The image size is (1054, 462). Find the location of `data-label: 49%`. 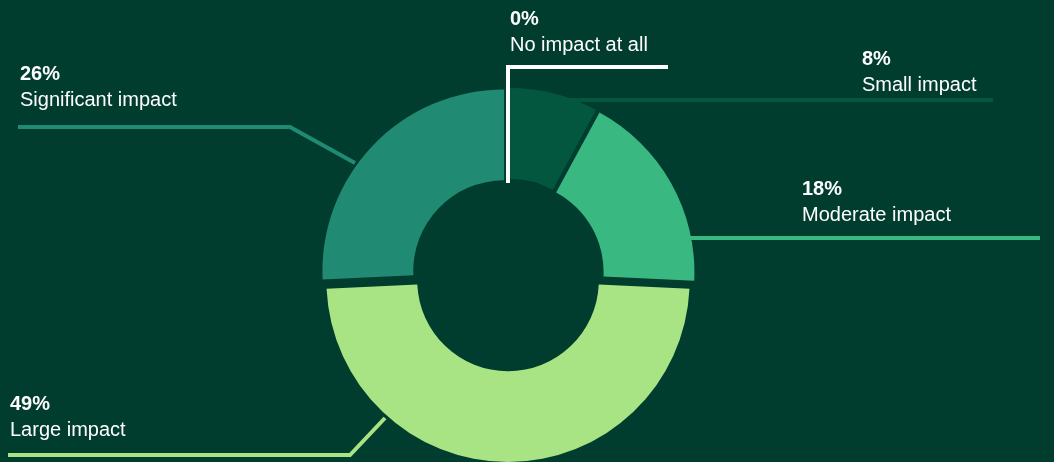

data-label: 49% is located at coordinates (30, 403).